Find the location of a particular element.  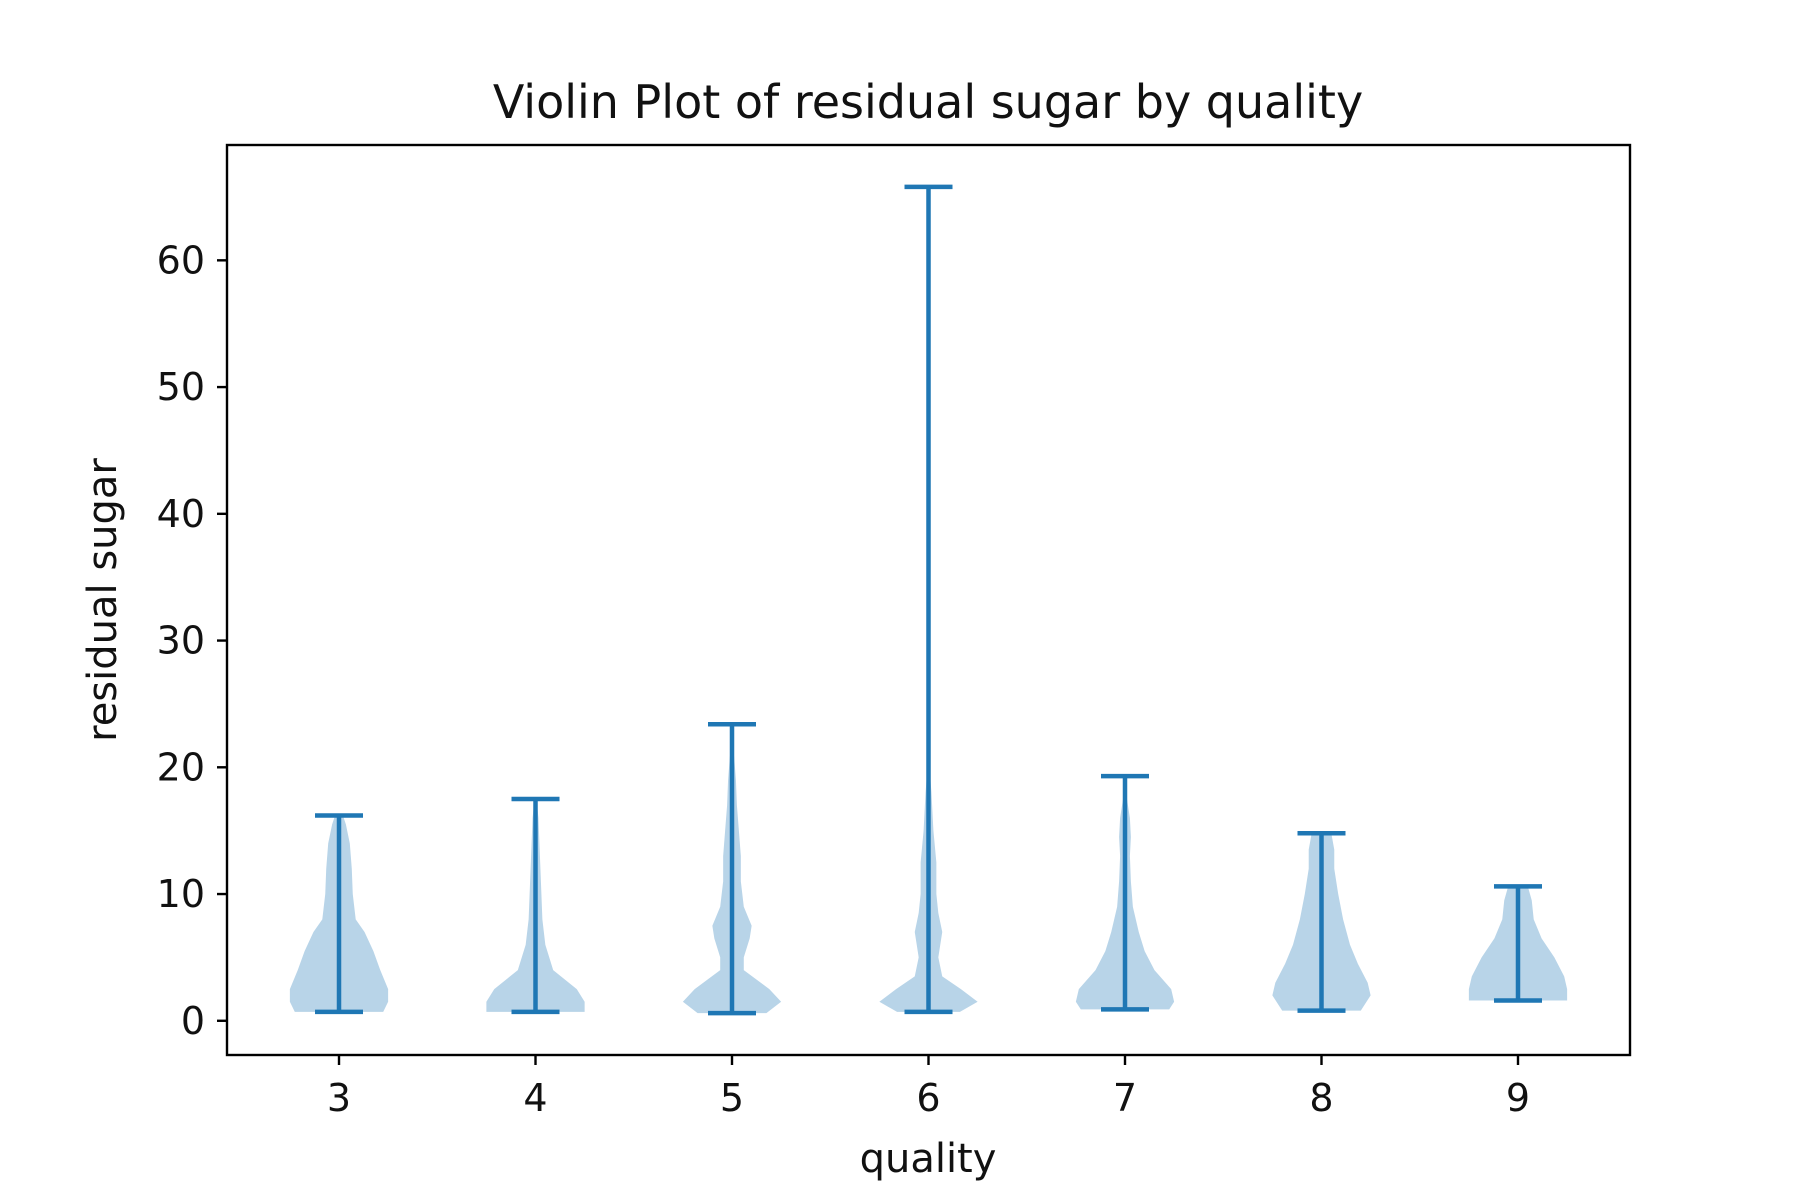

y-axis-label: residual sugar is located at coordinates (103, 600).